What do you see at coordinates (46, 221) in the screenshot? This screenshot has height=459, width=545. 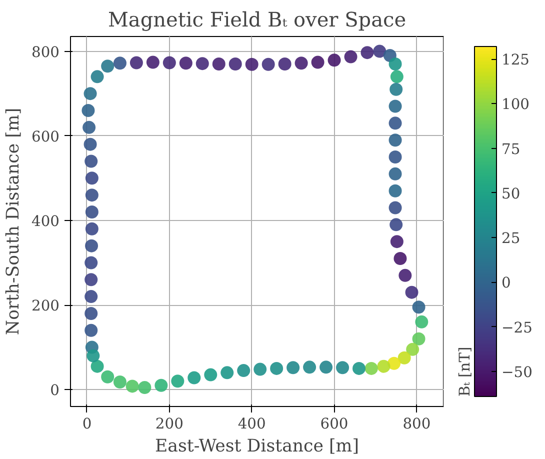 I see `y-tick-label: 400` at bounding box center [46, 221].